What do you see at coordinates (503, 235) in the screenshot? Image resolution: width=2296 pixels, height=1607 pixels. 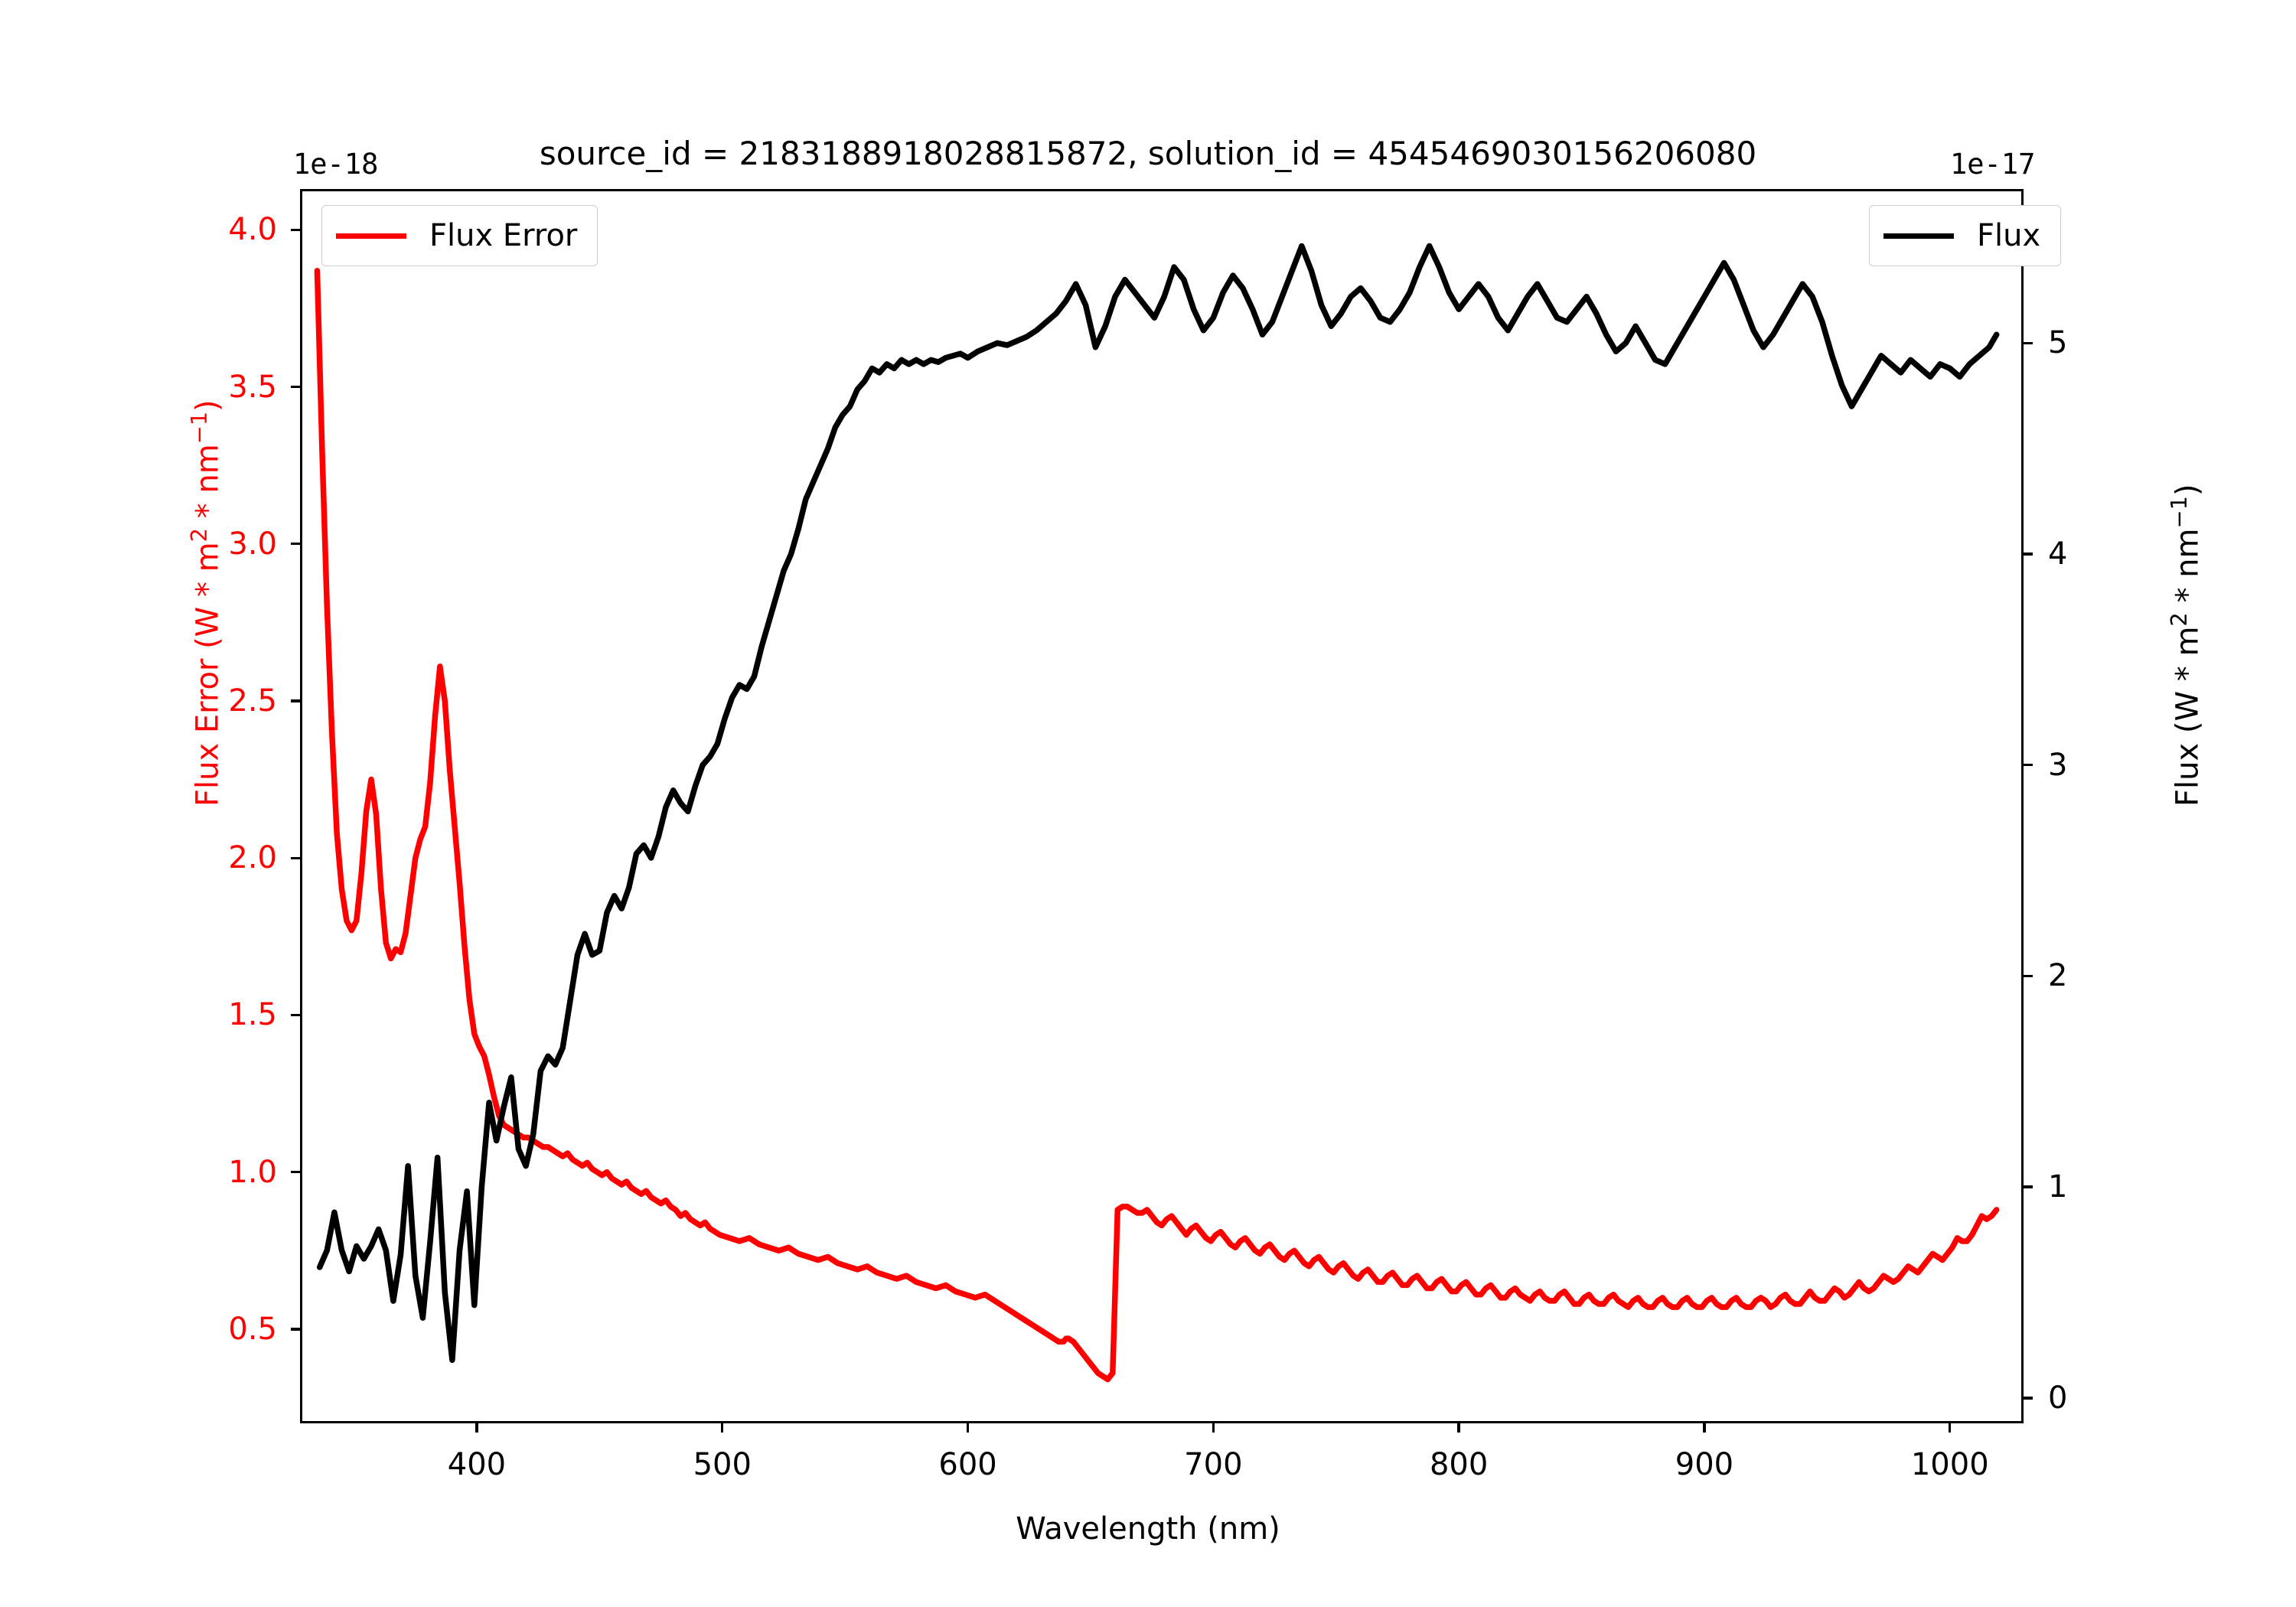 I see `legend-label-flux-error: Flux Error` at bounding box center [503, 235].